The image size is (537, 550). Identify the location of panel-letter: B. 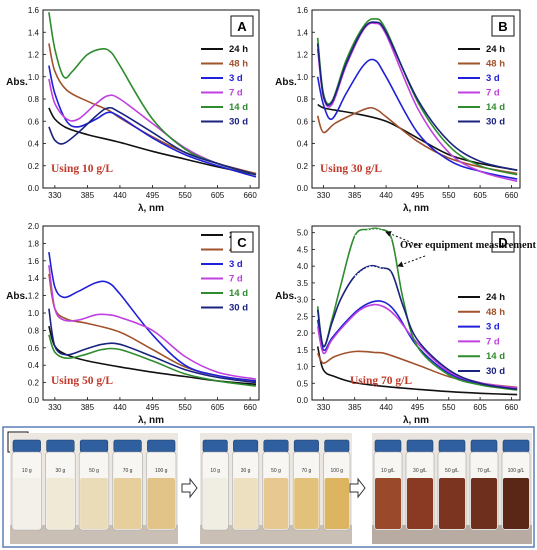
(502, 26).